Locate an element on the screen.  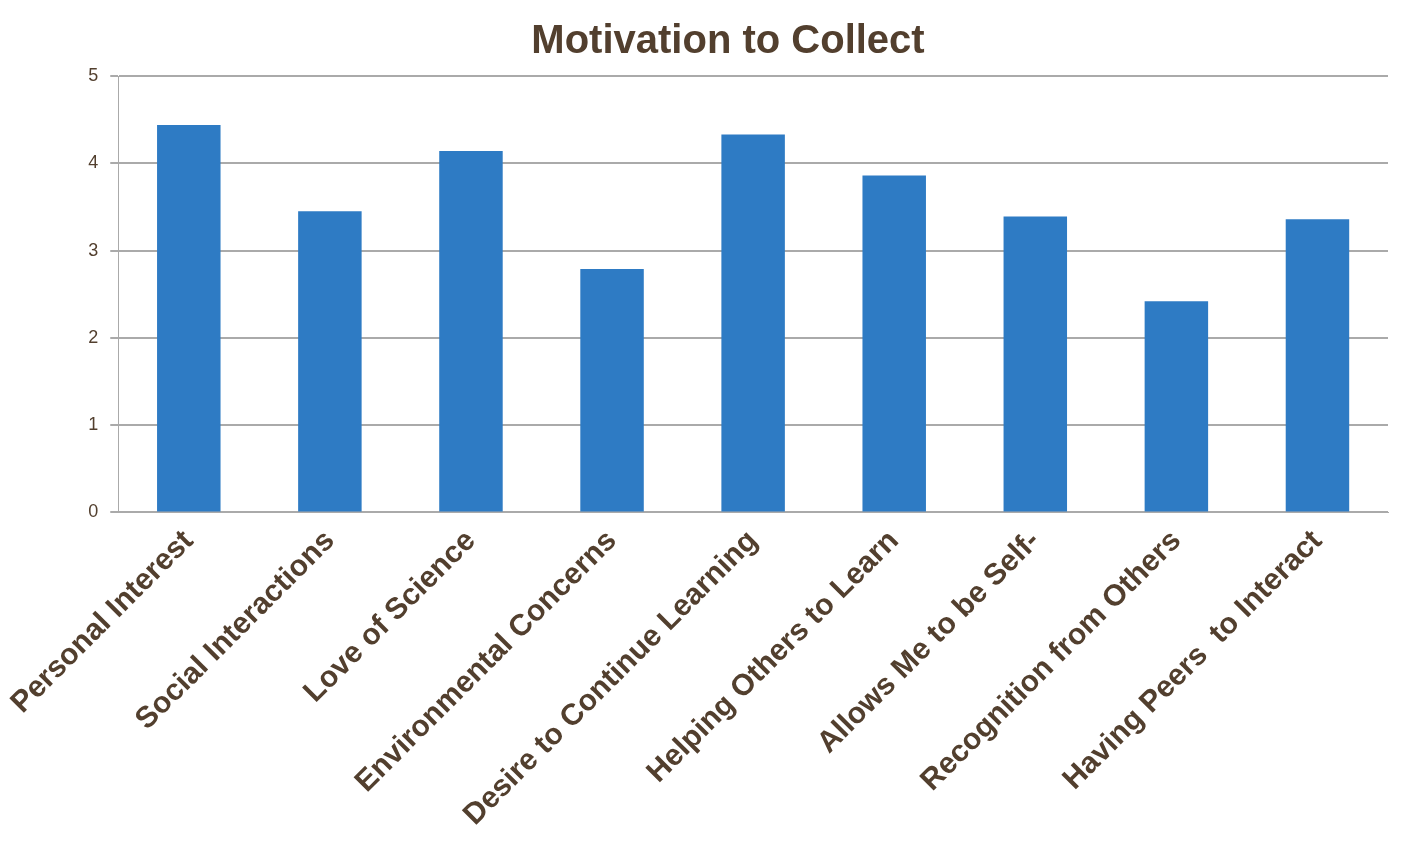
y-tick-label: 1 is located at coordinates (93, 424).